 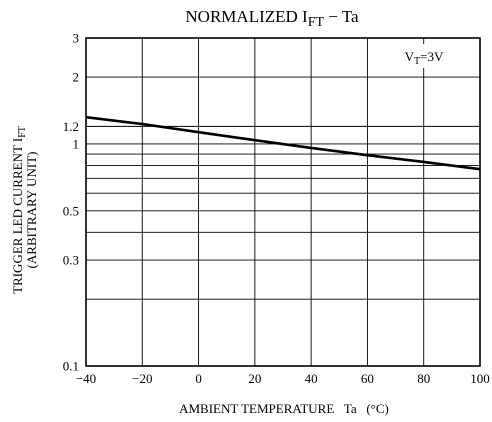 What do you see at coordinates (86, 378) in the screenshot?
I see `x-tick-label: −40` at bounding box center [86, 378].